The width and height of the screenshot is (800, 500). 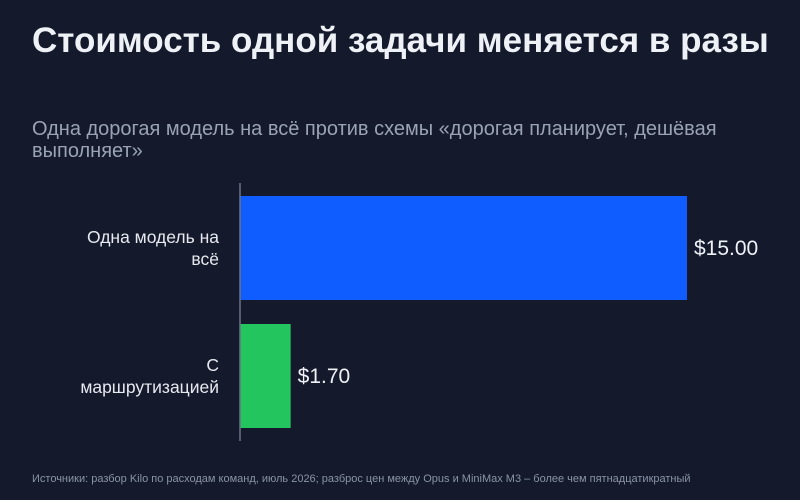 What do you see at coordinates (400, 40) in the screenshot?
I see `chart-title: Стоимость одной задачи меняется в разы` at bounding box center [400, 40].